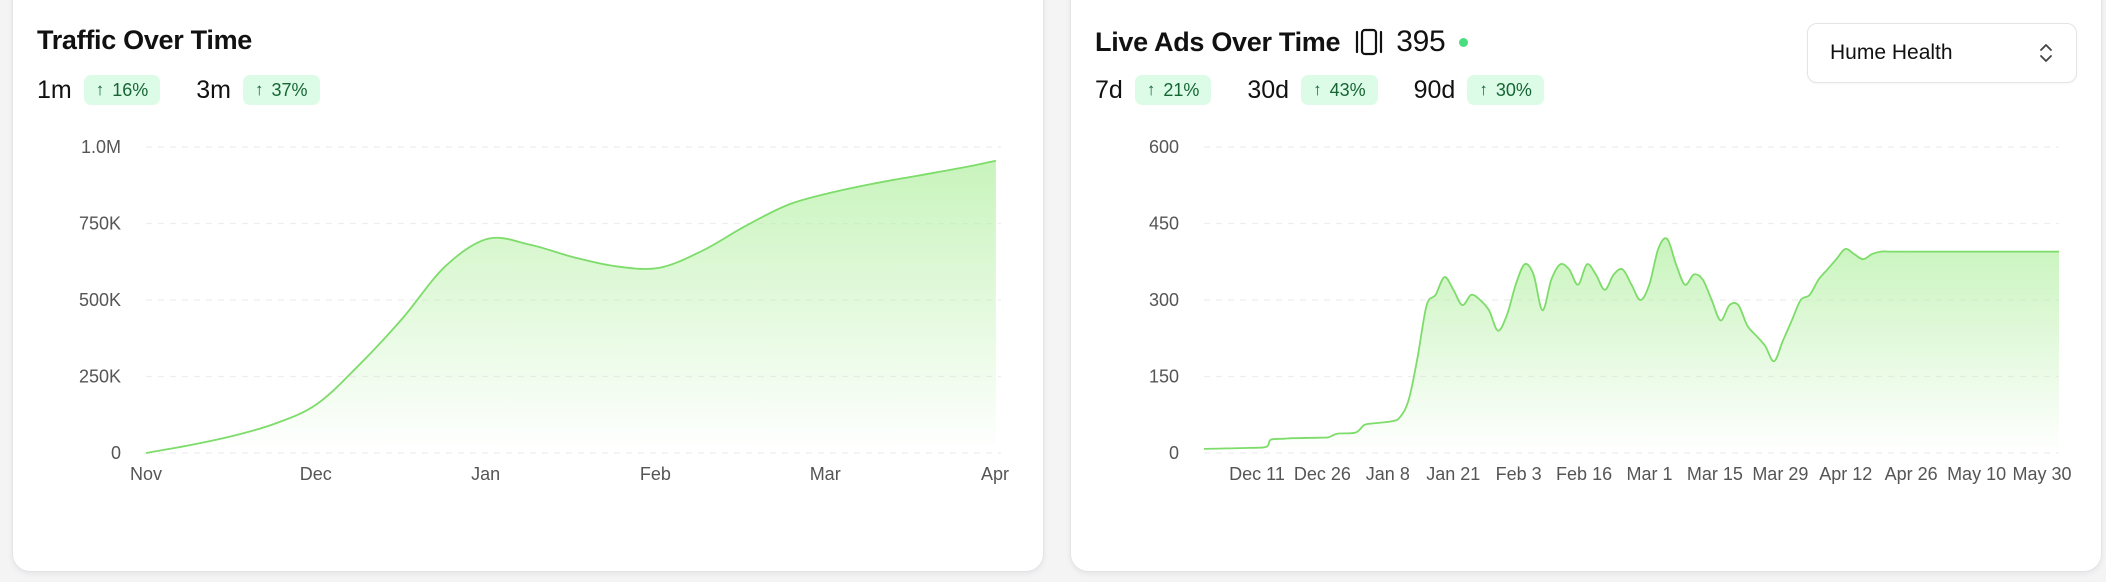 Image resolution: width=2106 pixels, height=582 pixels. I want to click on ads-count-group: 395, so click(1411, 42).